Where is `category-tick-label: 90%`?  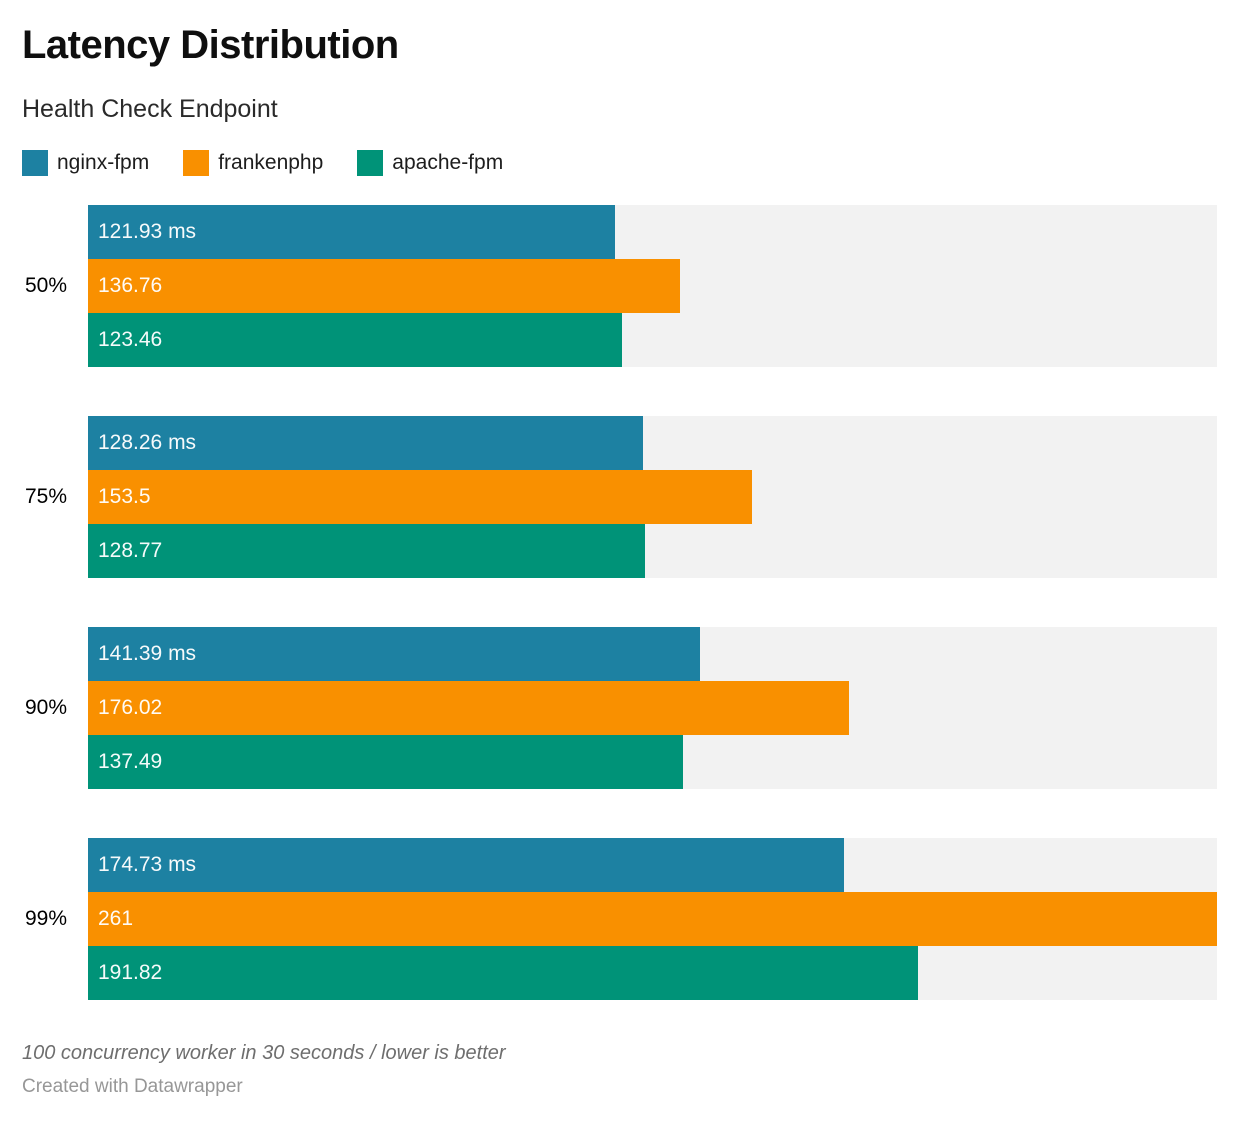 category-tick-label: 90% is located at coordinates (45, 707).